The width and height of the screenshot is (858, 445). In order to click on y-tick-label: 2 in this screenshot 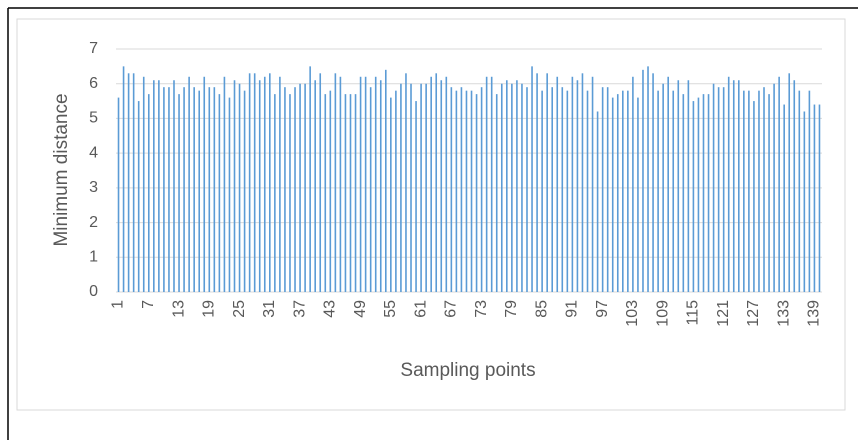, I will do `click(93, 222)`.